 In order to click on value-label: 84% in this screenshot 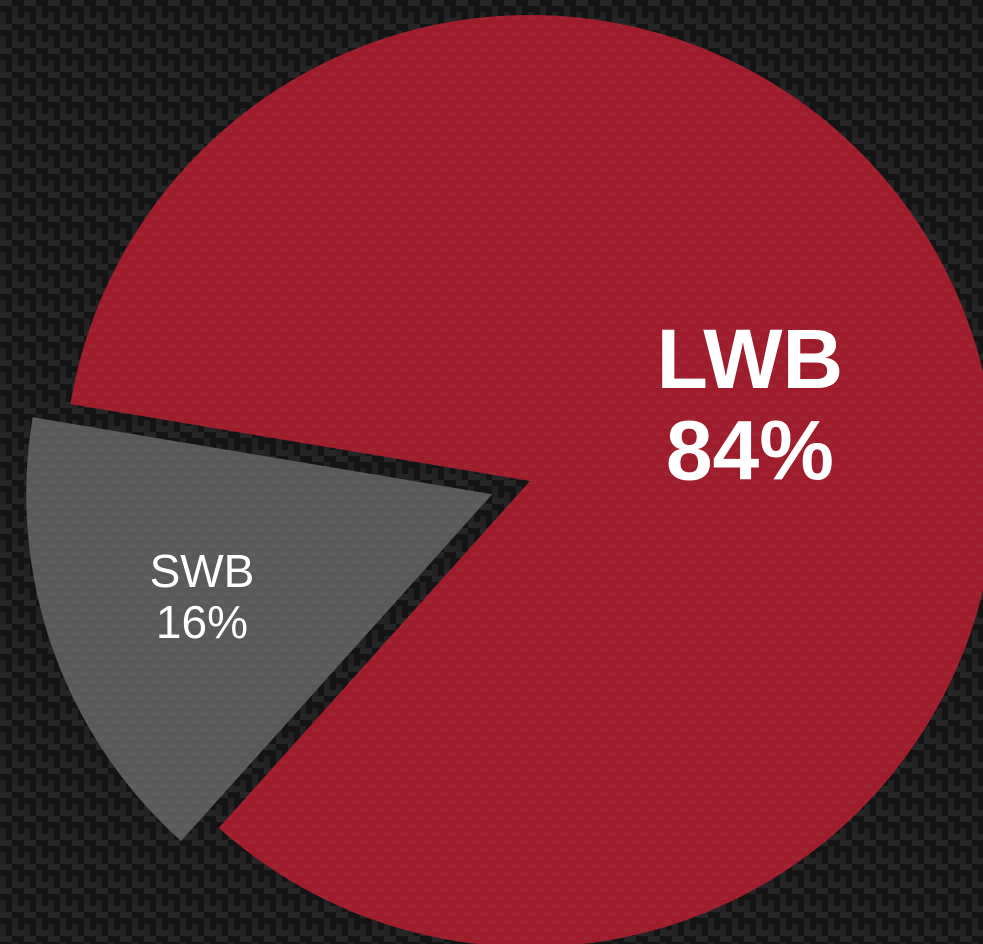, I will do `click(750, 451)`.